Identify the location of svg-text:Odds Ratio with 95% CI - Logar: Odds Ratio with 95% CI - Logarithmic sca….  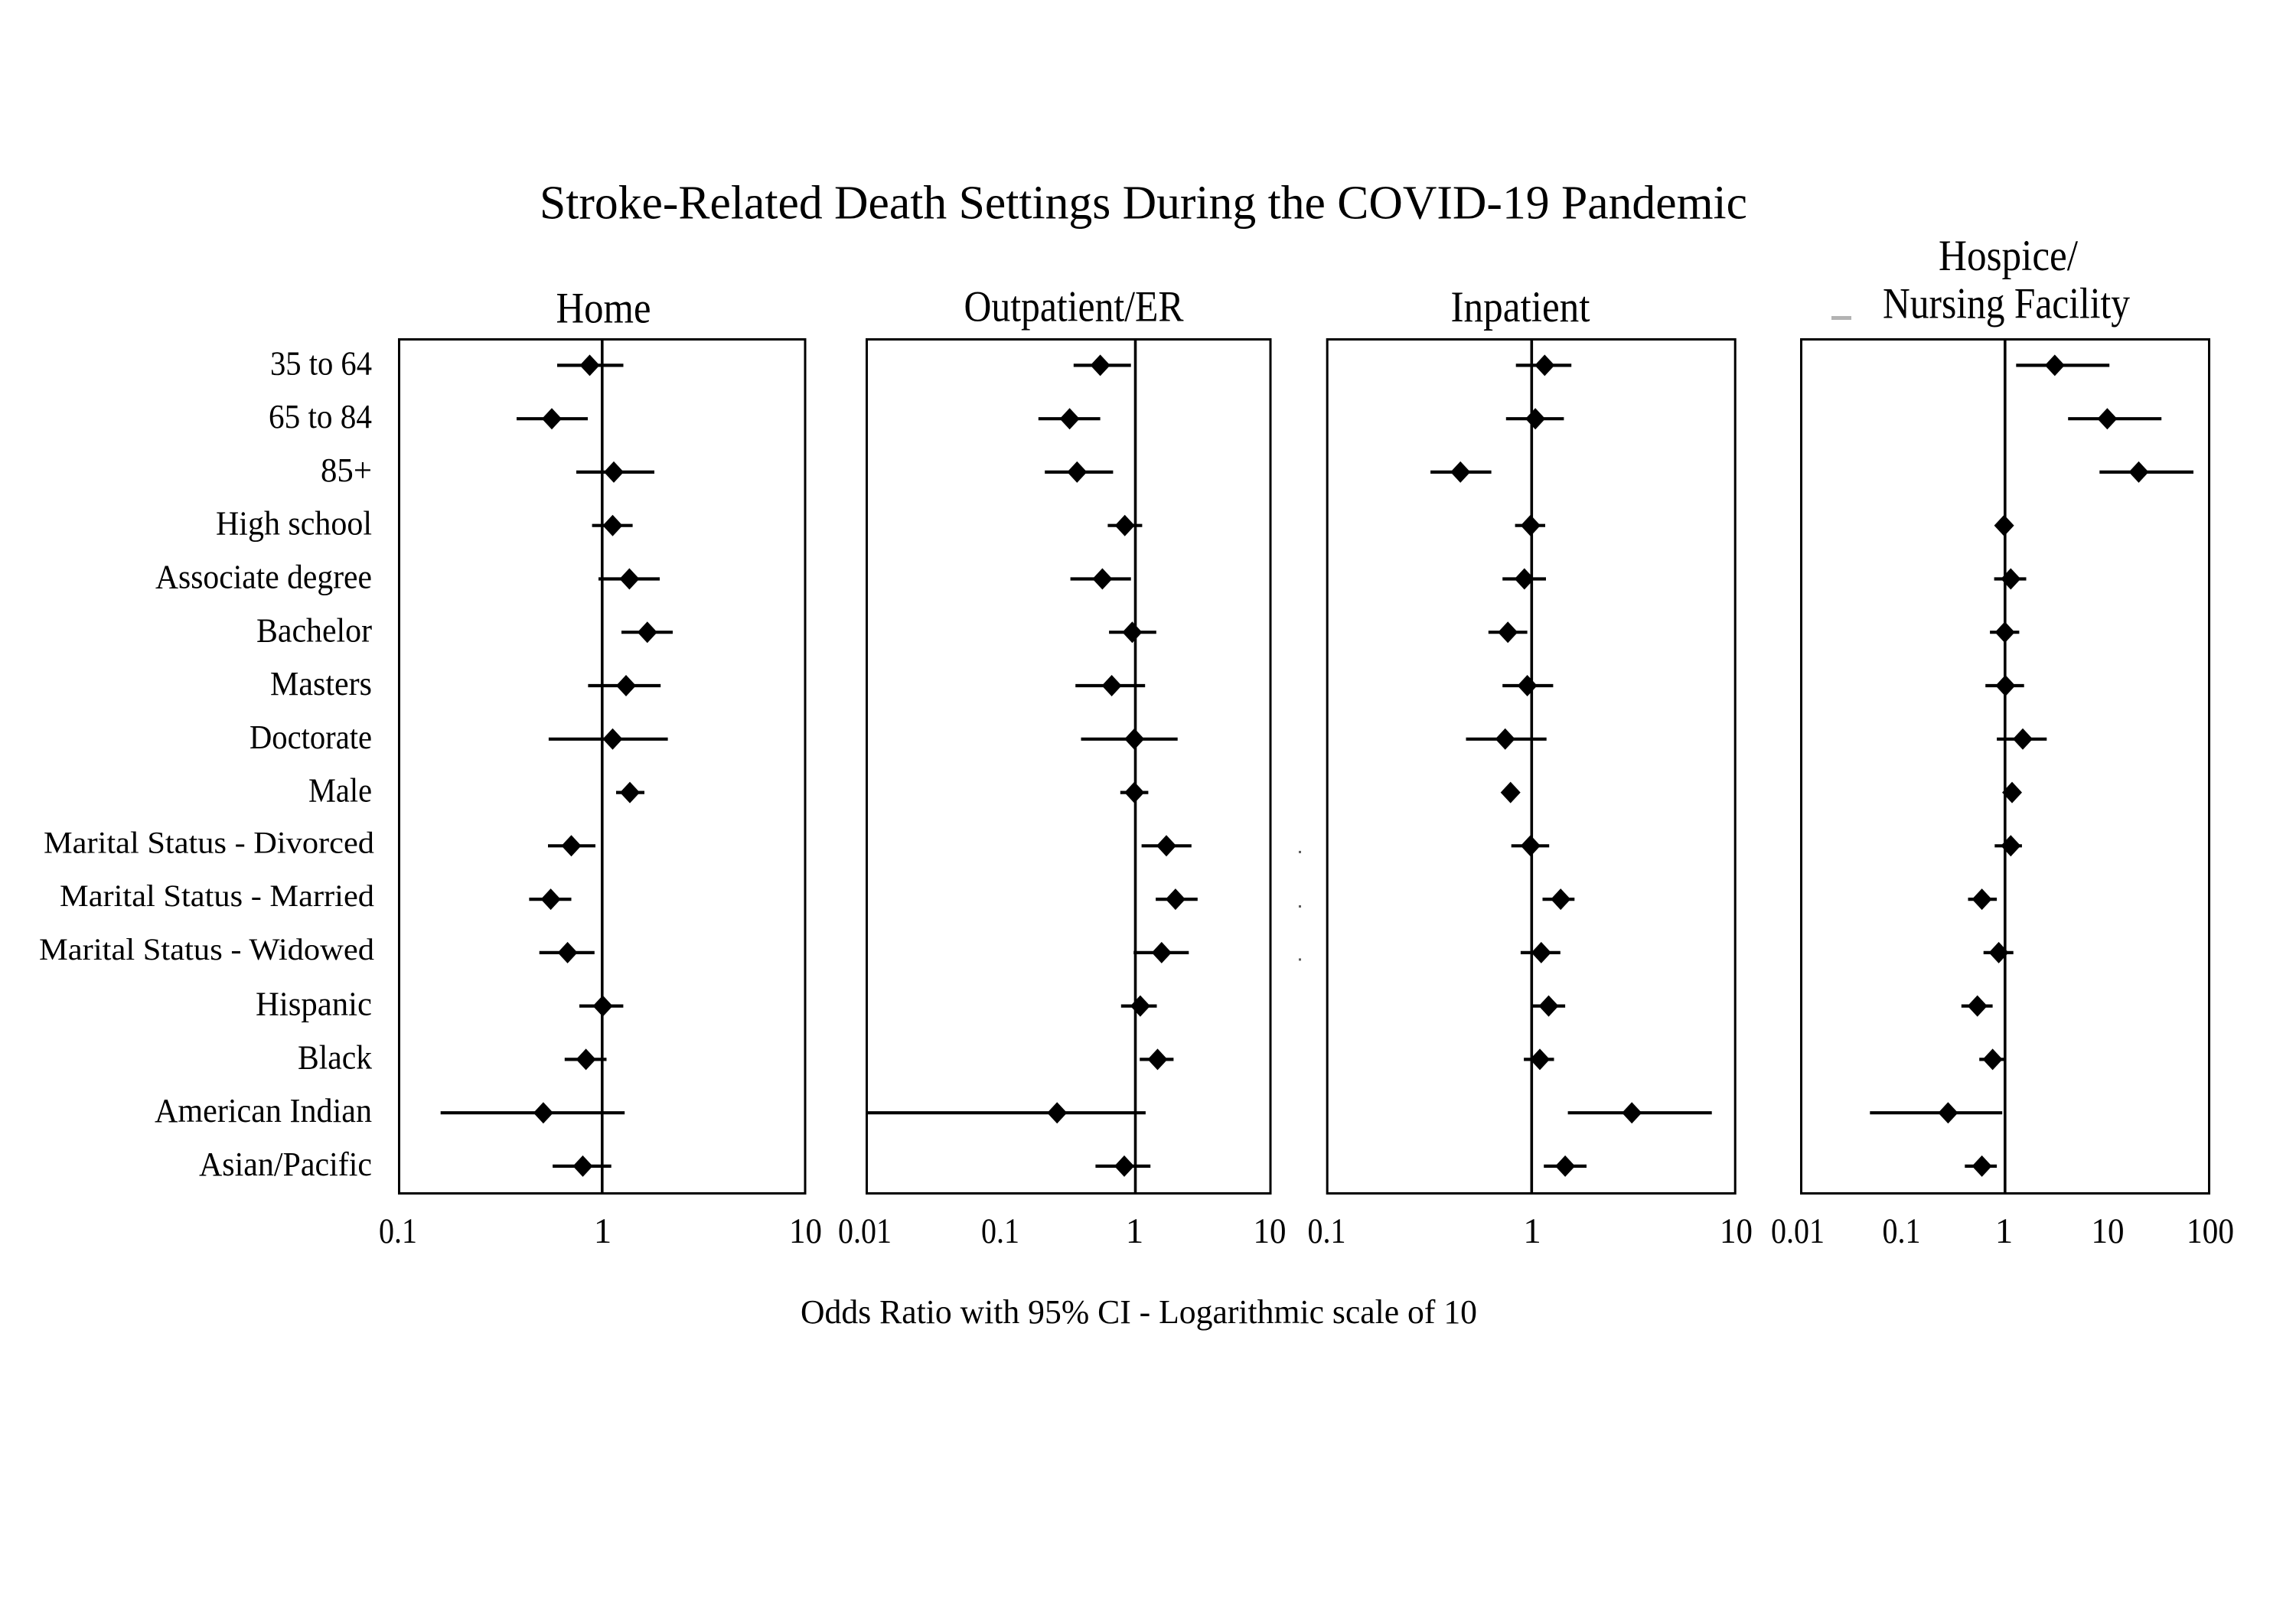
(1139, 1312).